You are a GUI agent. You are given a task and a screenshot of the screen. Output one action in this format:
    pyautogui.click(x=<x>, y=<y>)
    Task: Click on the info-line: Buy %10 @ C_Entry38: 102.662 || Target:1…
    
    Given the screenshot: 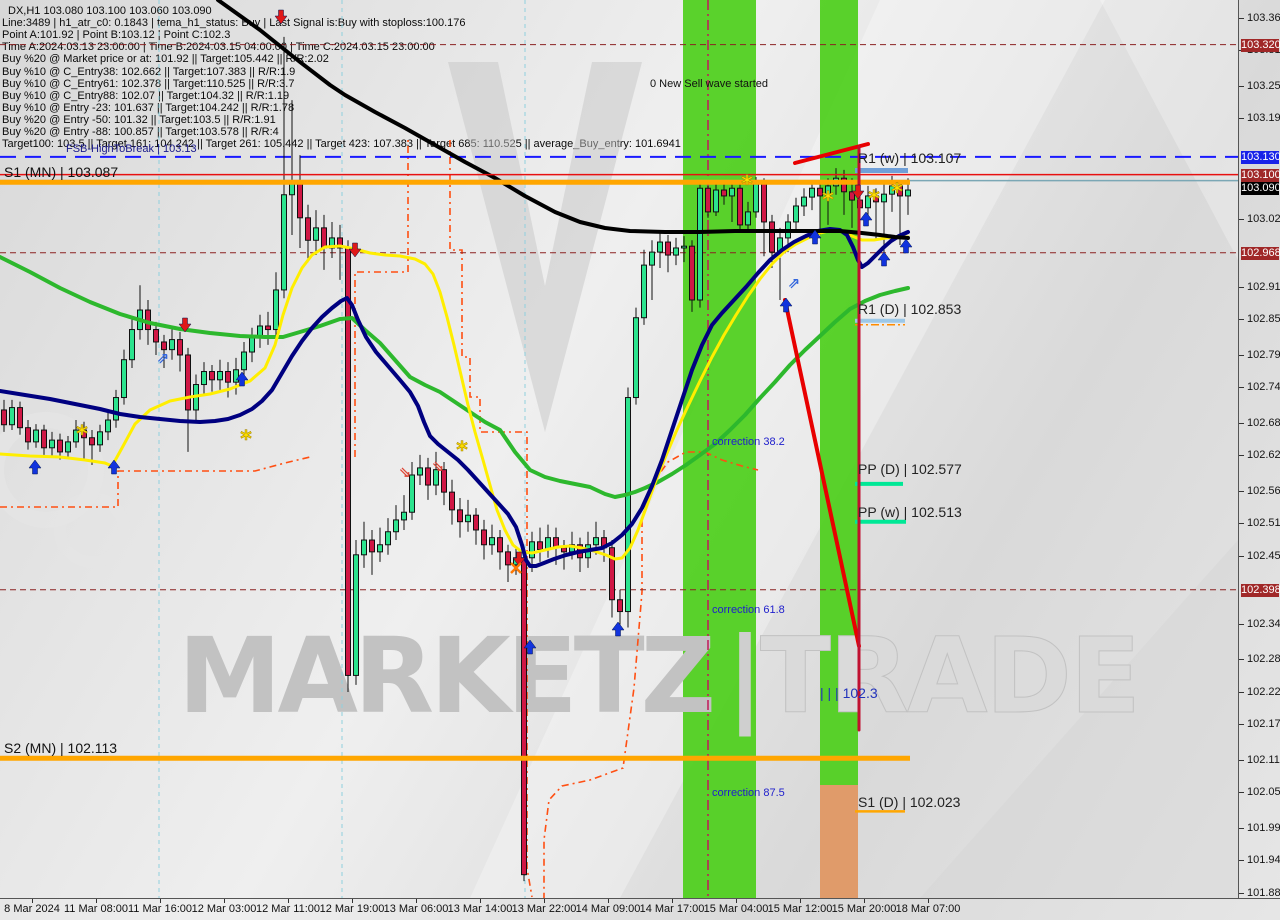 What is the action you would take?
    pyautogui.click(x=149, y=71)
    